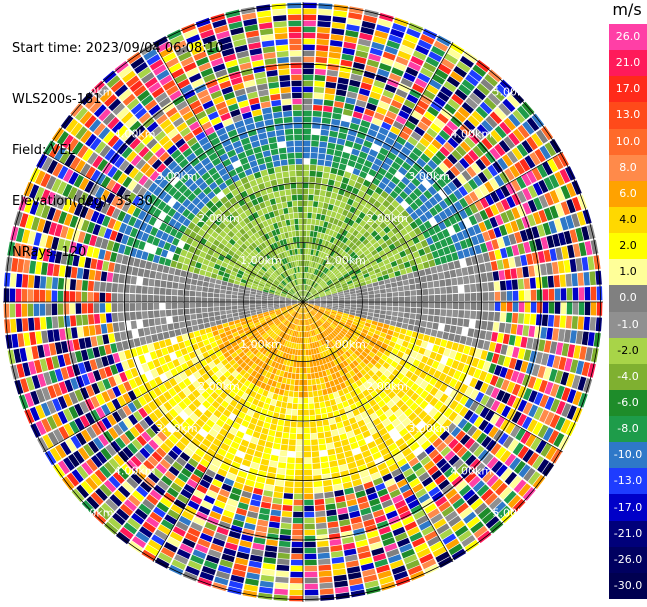 Image resolution: width=647 pixels, height=607 pixels. I want to click on colorbar-tick-label: 17.0, so click(628, 89).